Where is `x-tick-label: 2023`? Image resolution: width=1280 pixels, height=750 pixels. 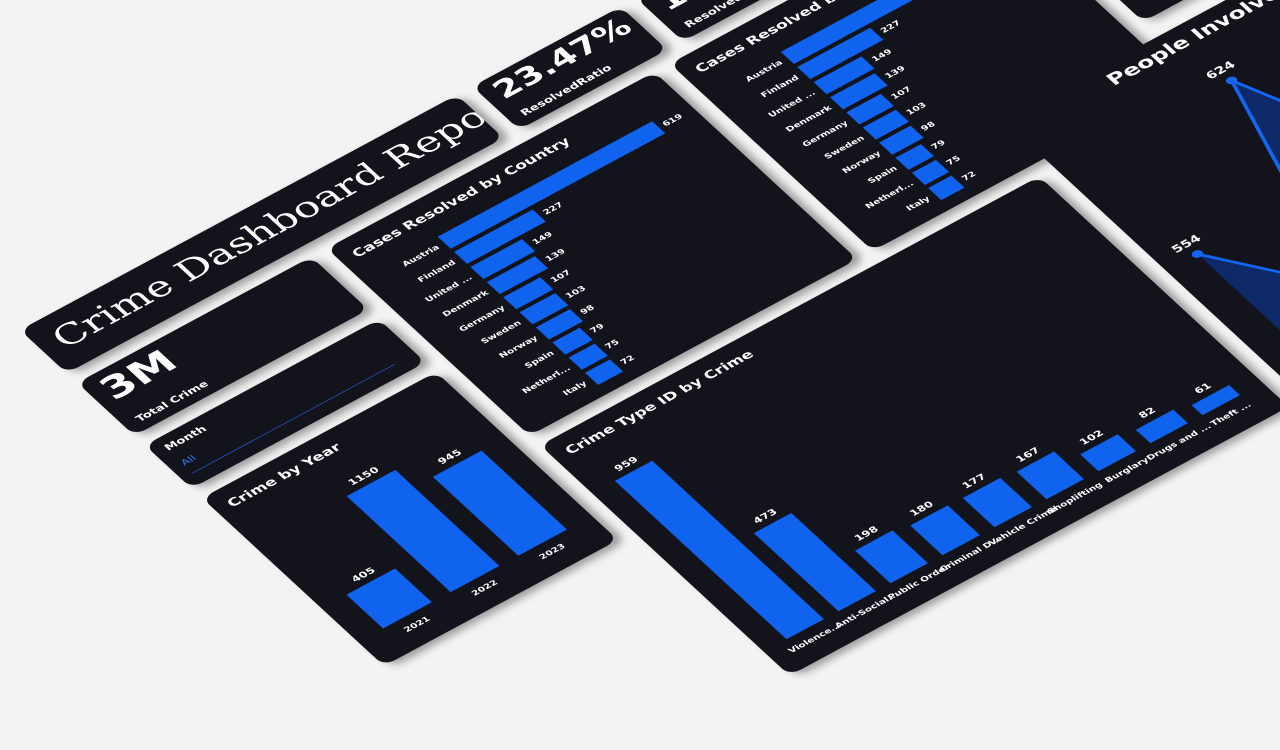 x-tick-label: 2023 is located at coordinates (553, 552).